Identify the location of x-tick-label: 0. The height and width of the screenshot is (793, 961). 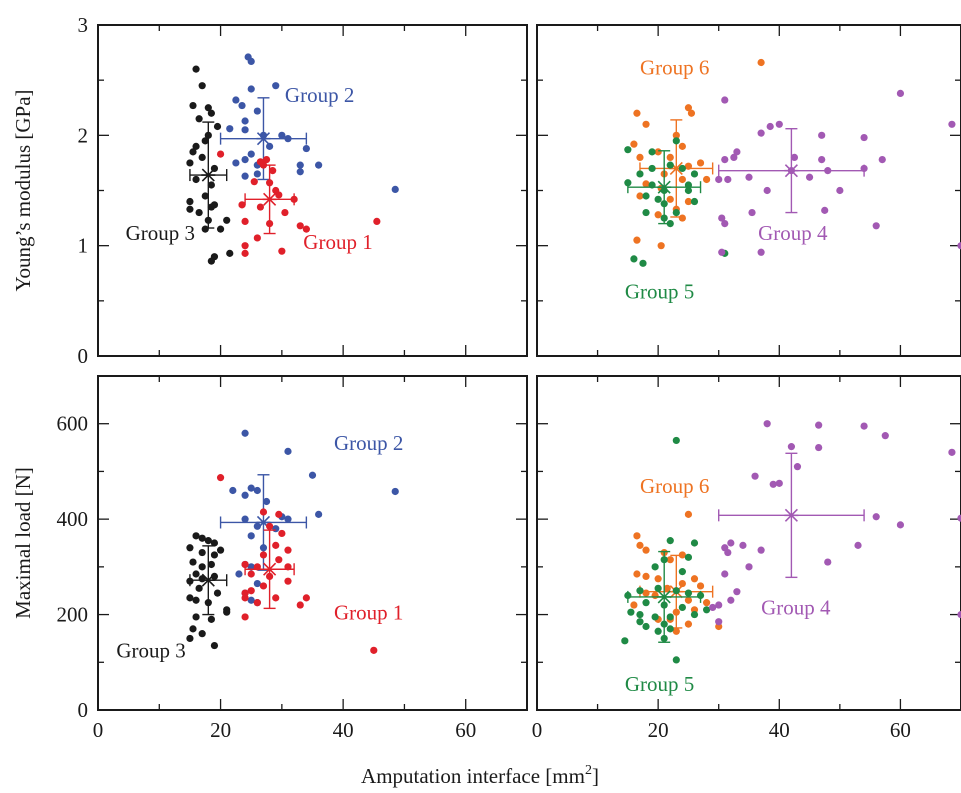
(537, 730).